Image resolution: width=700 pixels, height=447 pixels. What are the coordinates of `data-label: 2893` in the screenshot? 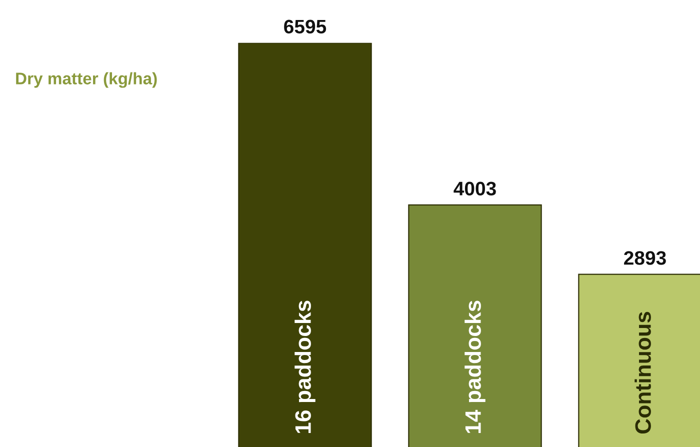 It's located at (645, 258).